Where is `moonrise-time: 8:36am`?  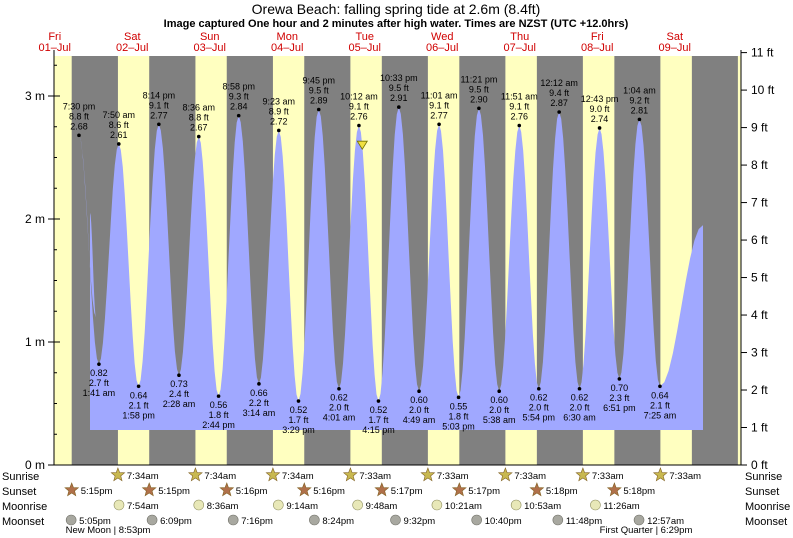
moonrise-time: 8:36am is located at coordinates (223, 506).